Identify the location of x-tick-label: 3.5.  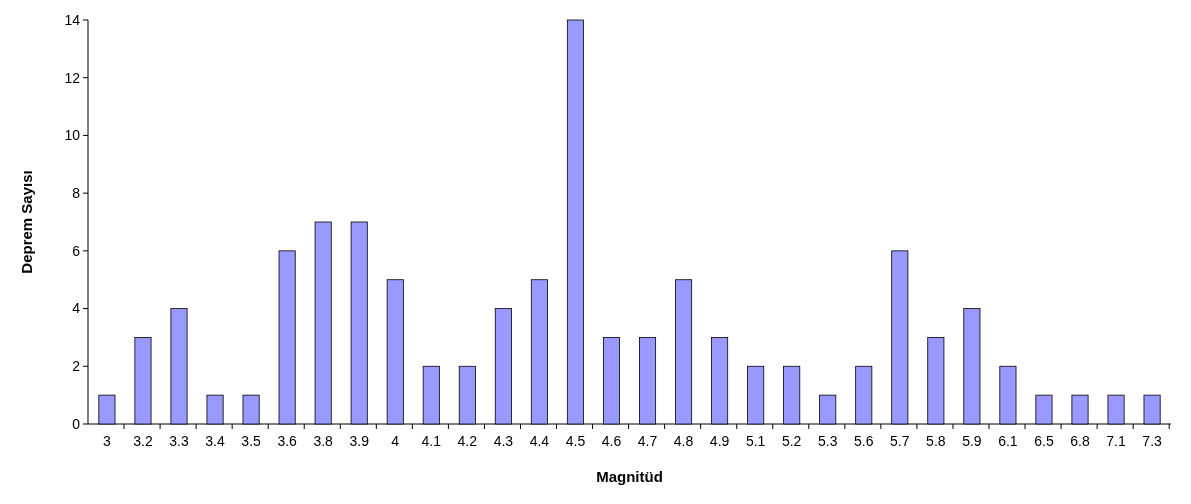
(251, 441).